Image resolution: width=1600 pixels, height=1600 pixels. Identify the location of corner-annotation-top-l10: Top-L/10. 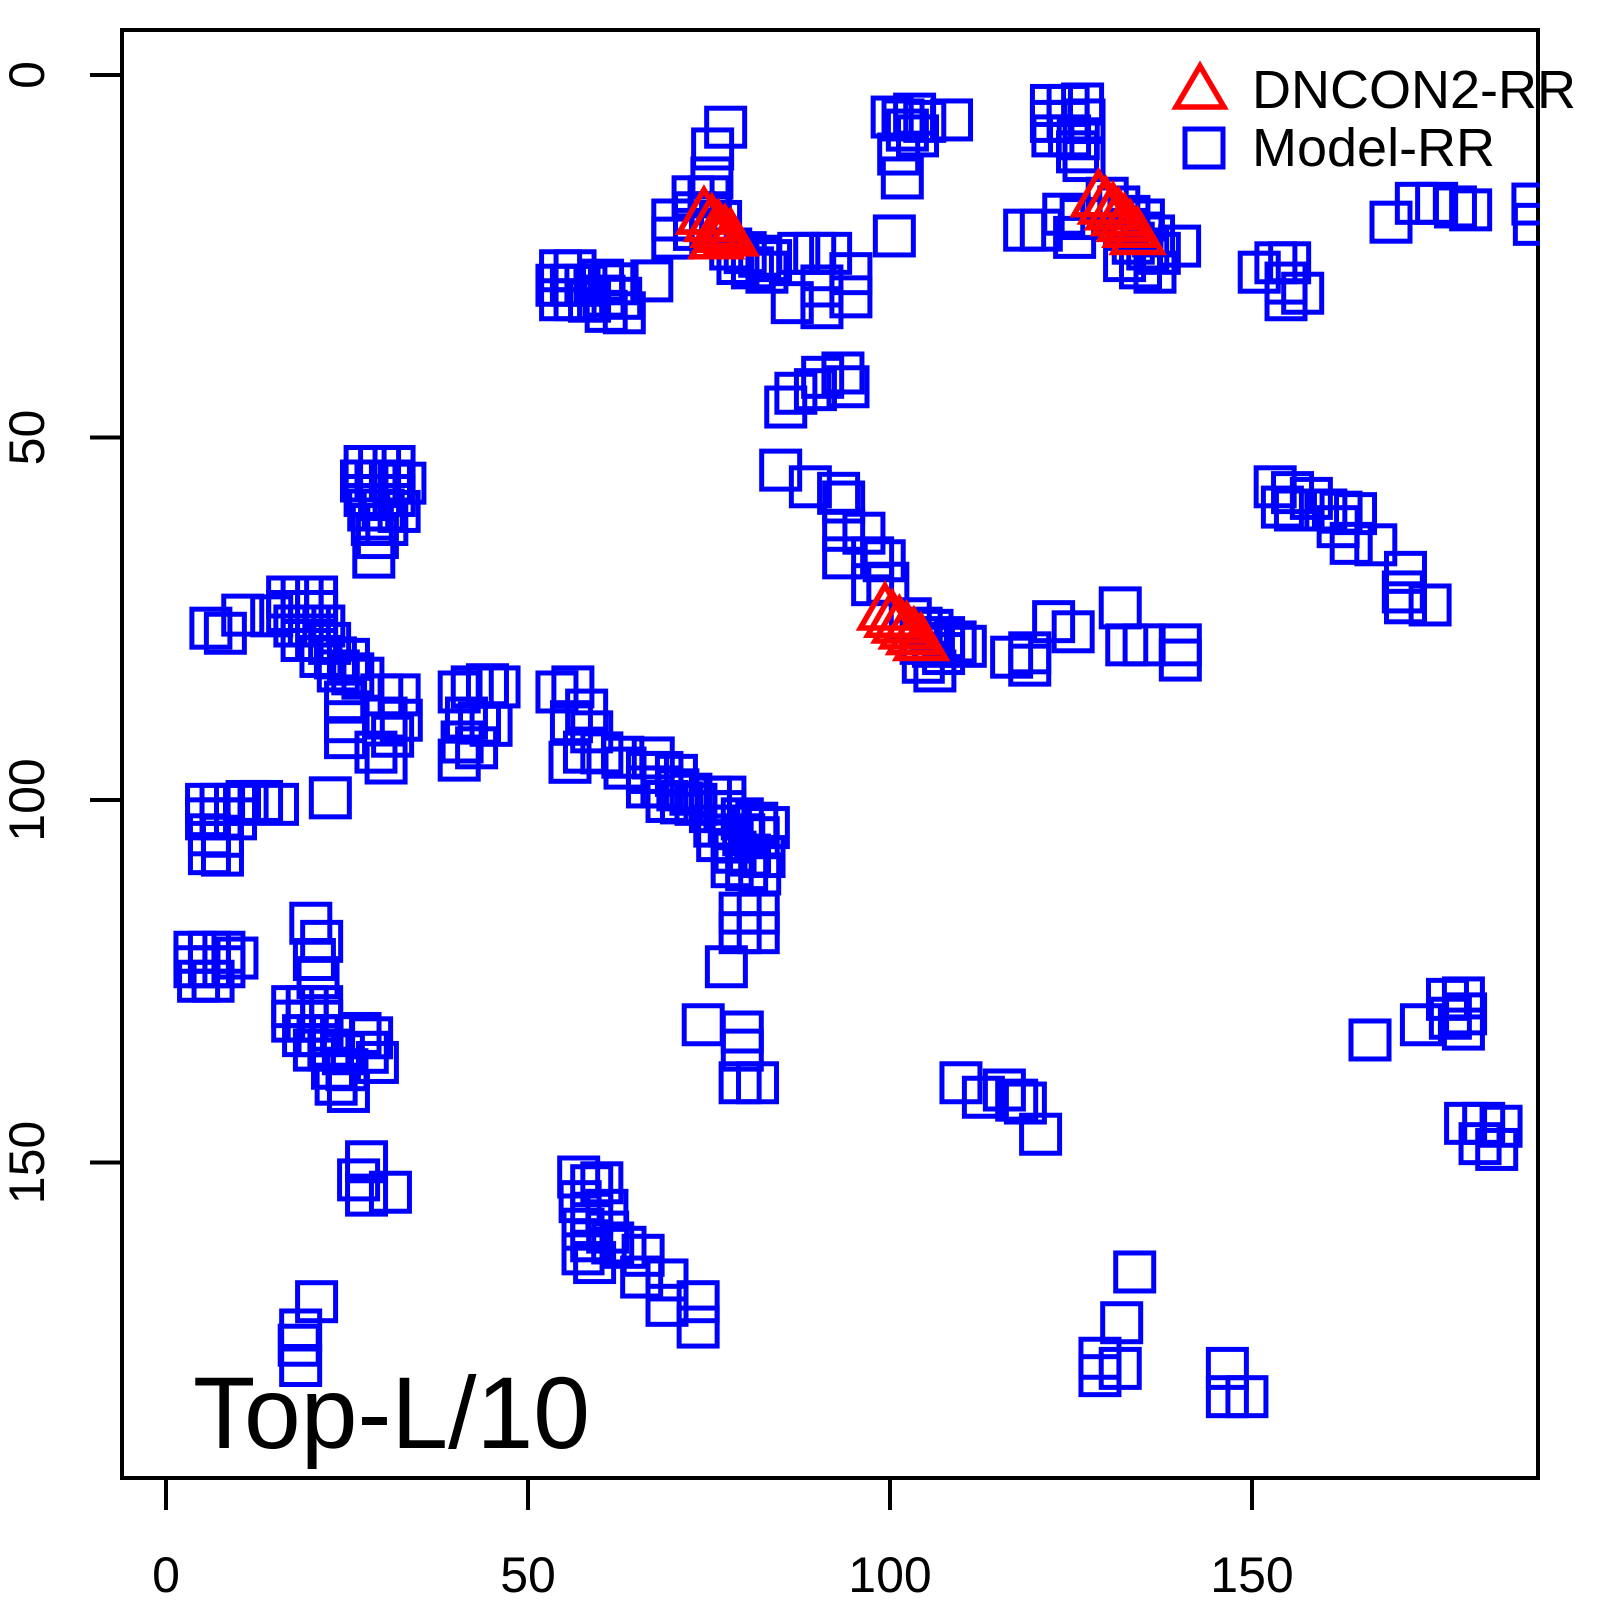
(391, 1413).